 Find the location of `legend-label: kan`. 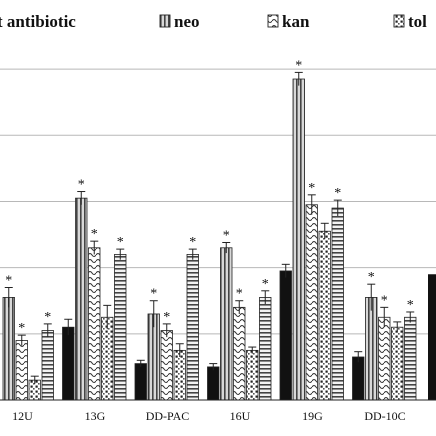

legend-label: kan is located at coordinates (296, 21).